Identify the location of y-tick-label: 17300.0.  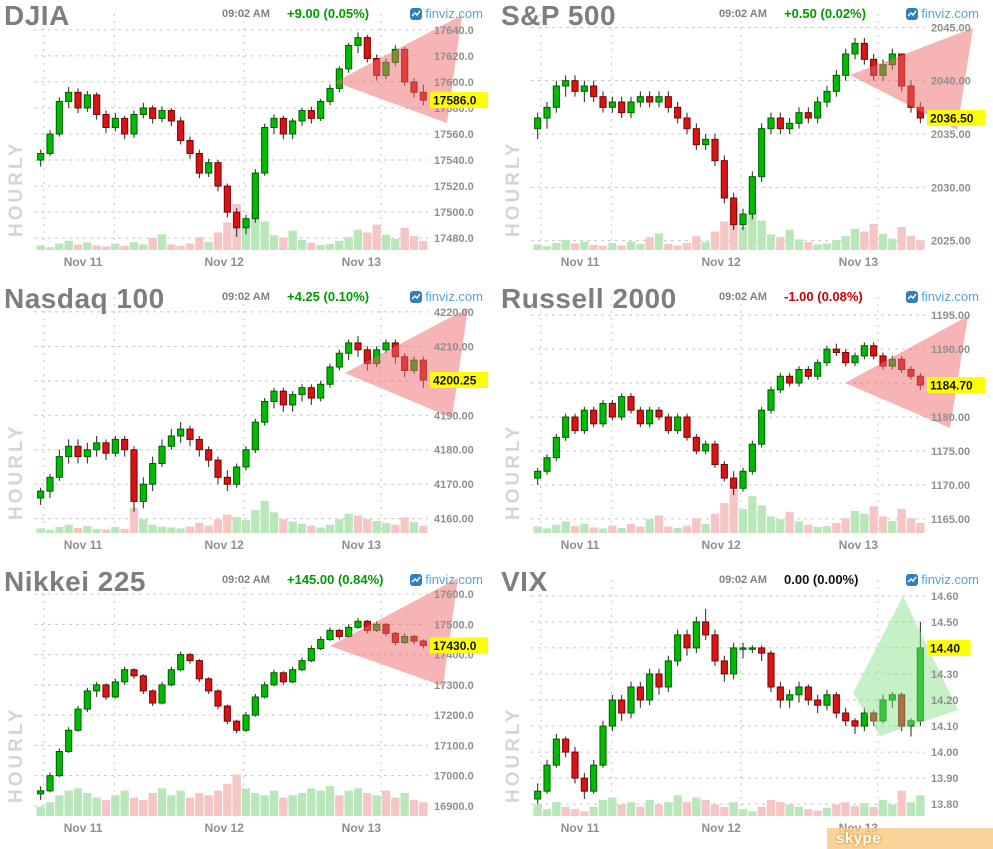
(454, 686).